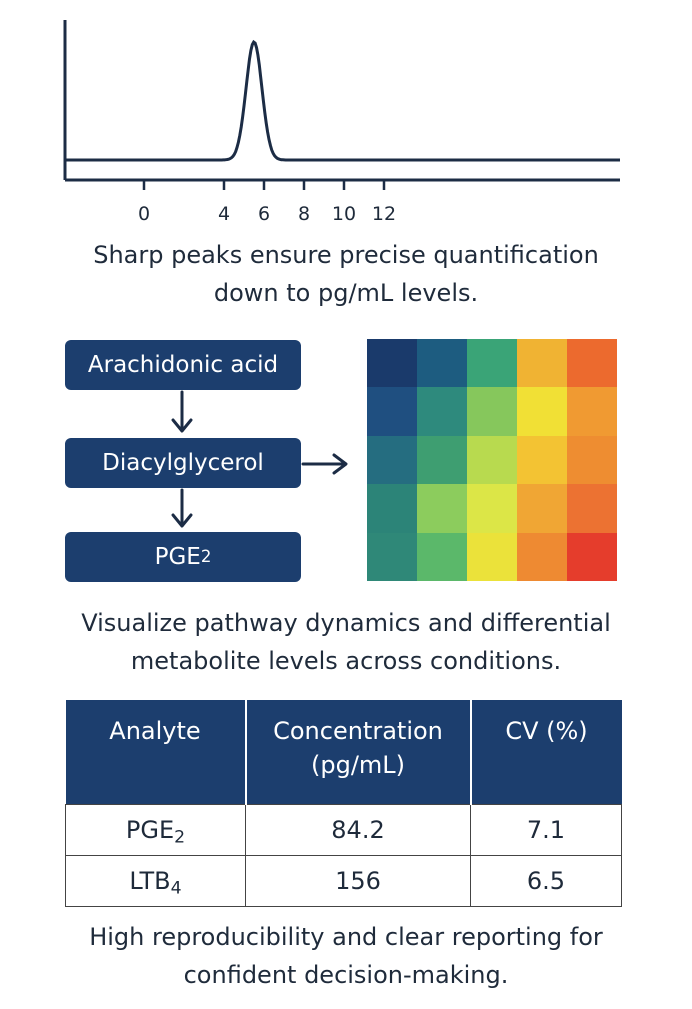 Image resolution: width=692 pixels, height=1009 pixels. Describe the element at coordinates (176, 888) in the screenshot. I see `analyte-subscript: 4` at that location.